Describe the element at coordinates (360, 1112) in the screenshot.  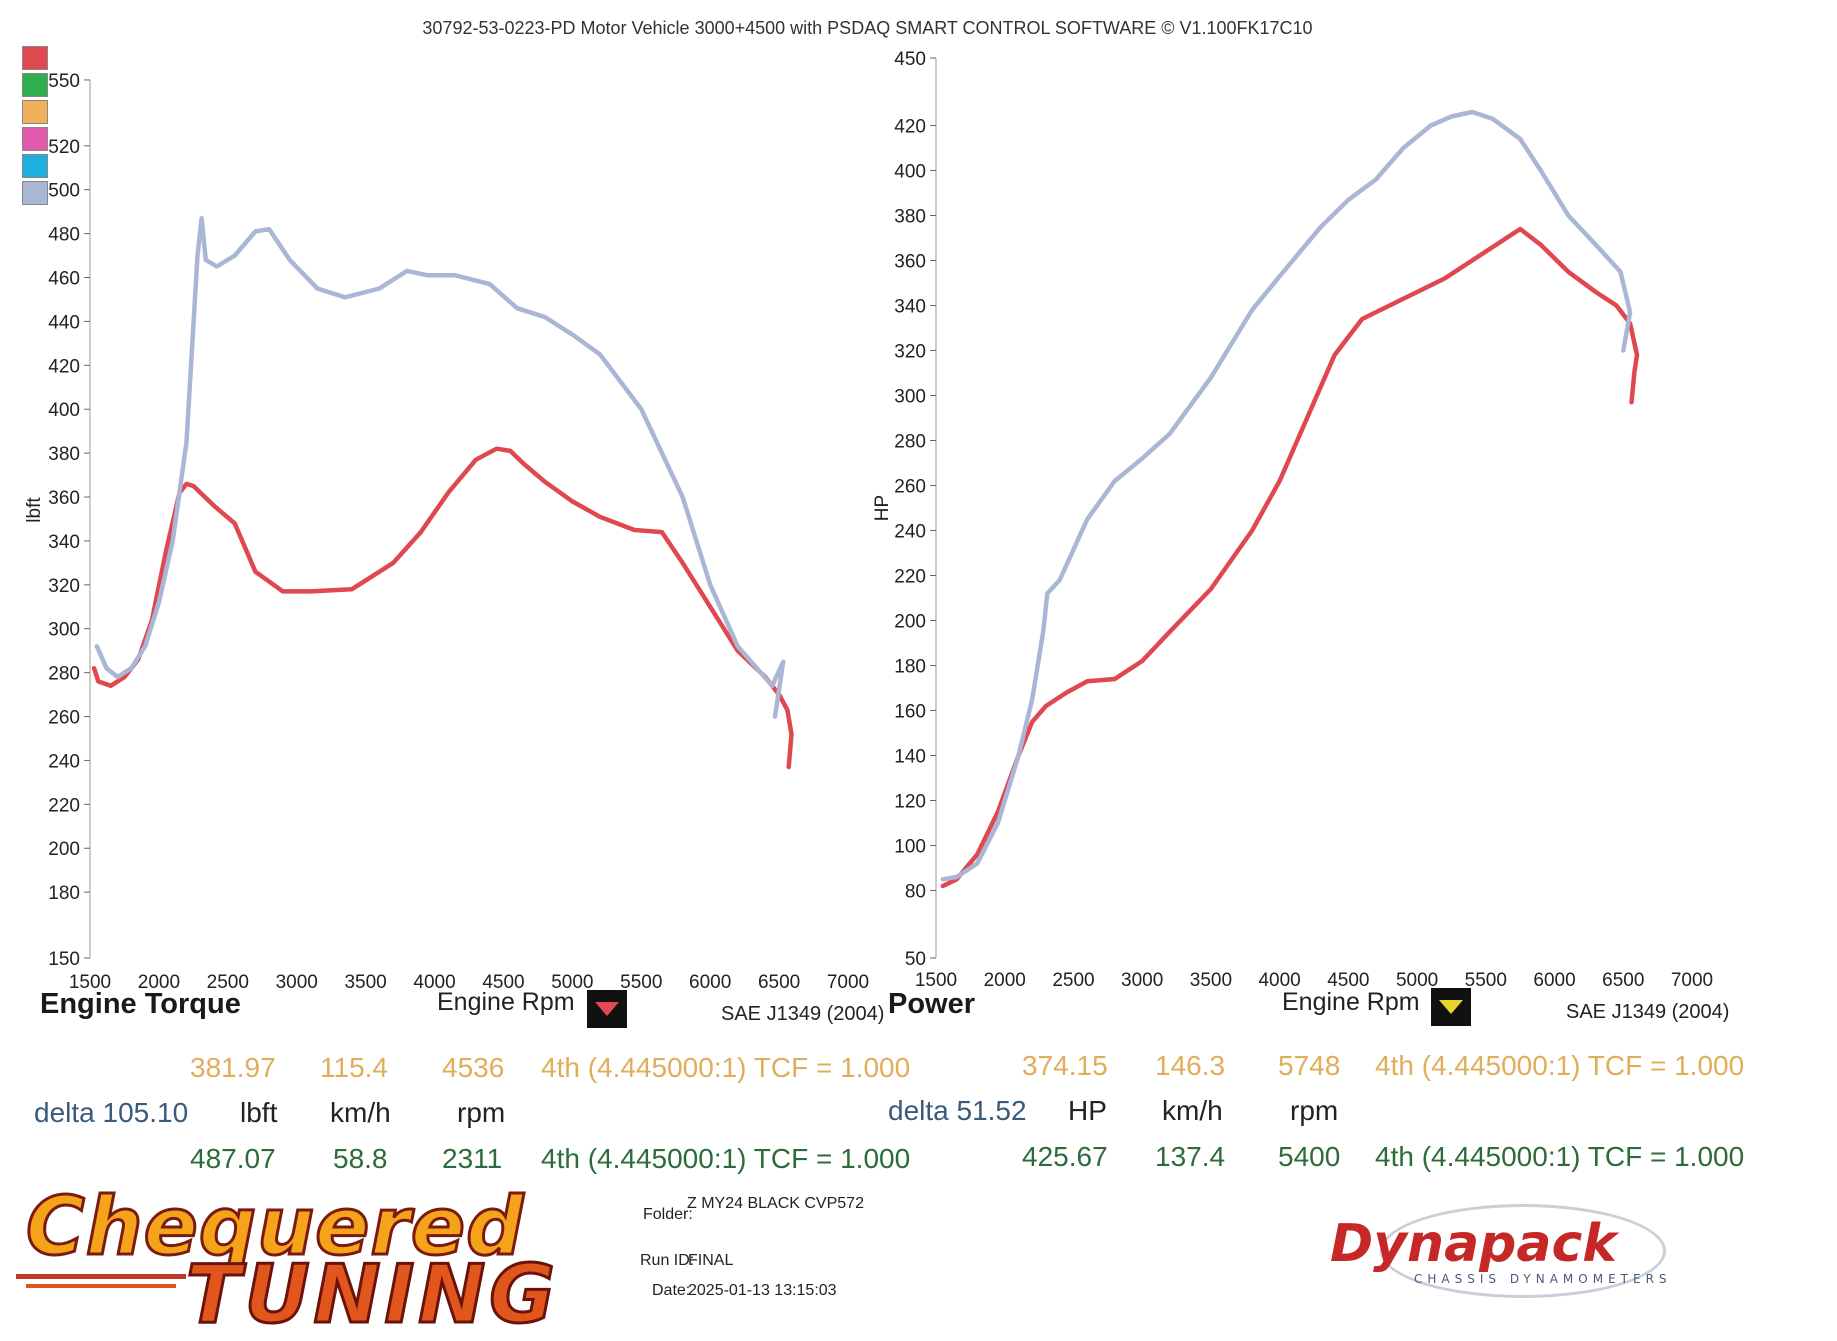
I see `torque-speed-unit: km/h` at that location.